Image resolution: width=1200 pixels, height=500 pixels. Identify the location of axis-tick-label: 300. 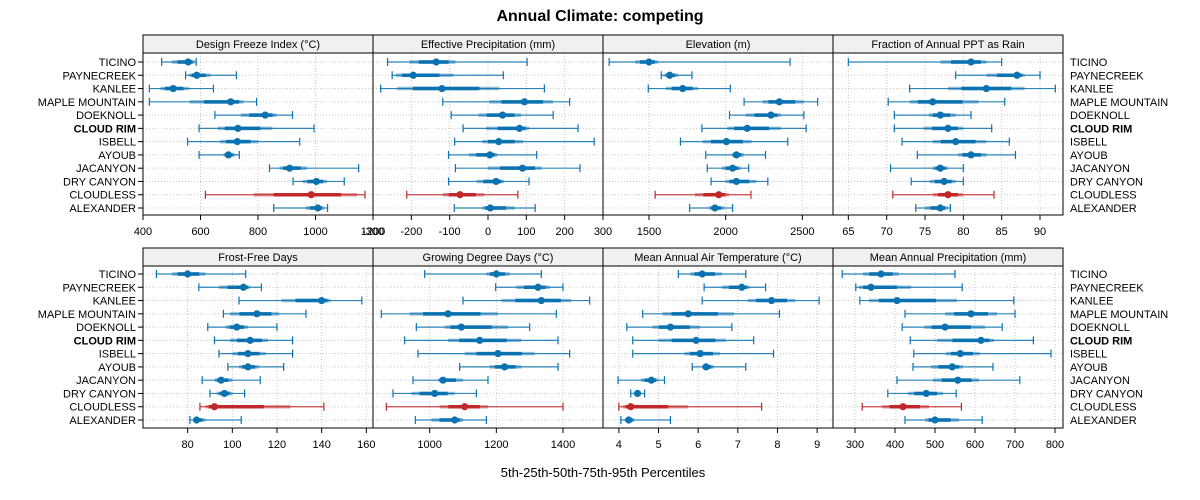
(855, 445).